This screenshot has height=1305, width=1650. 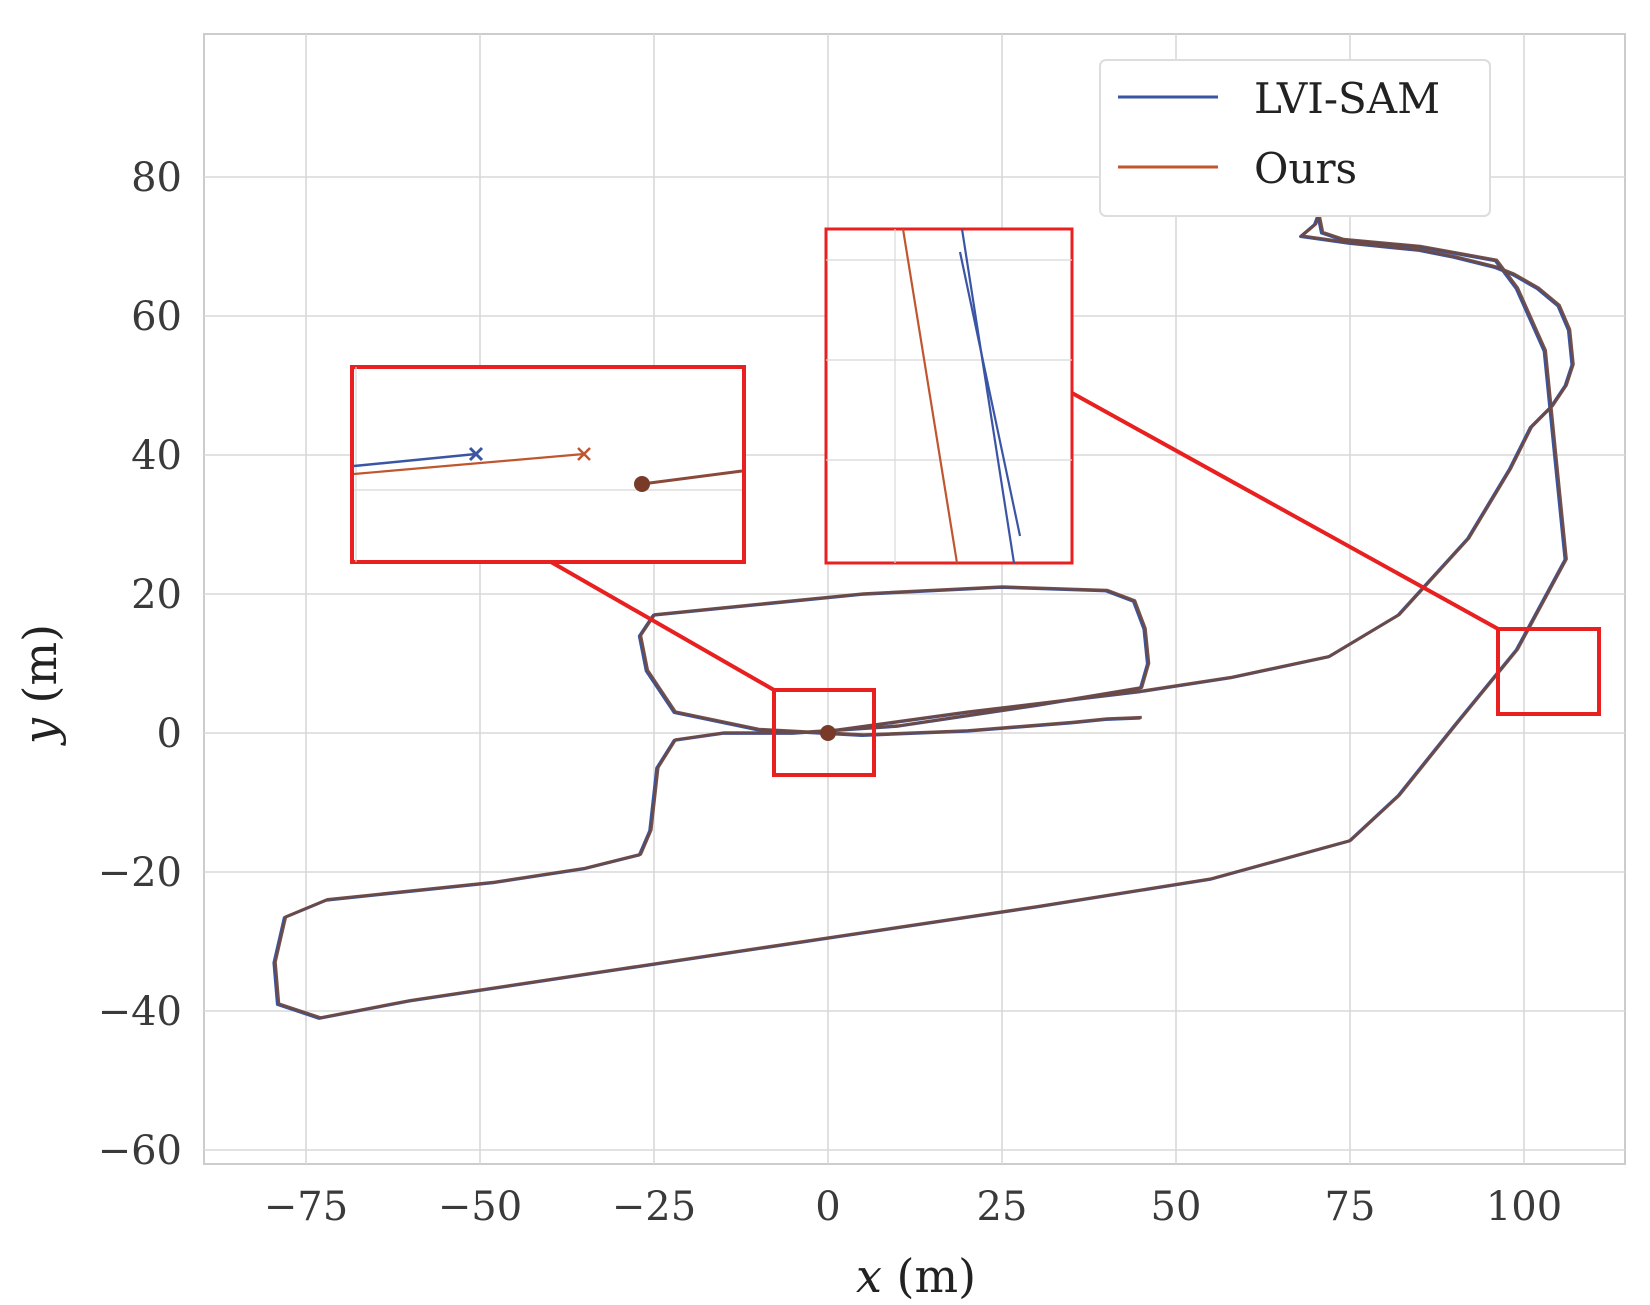 I want to click on inset-origin-frame, so click(x=548, y=464).